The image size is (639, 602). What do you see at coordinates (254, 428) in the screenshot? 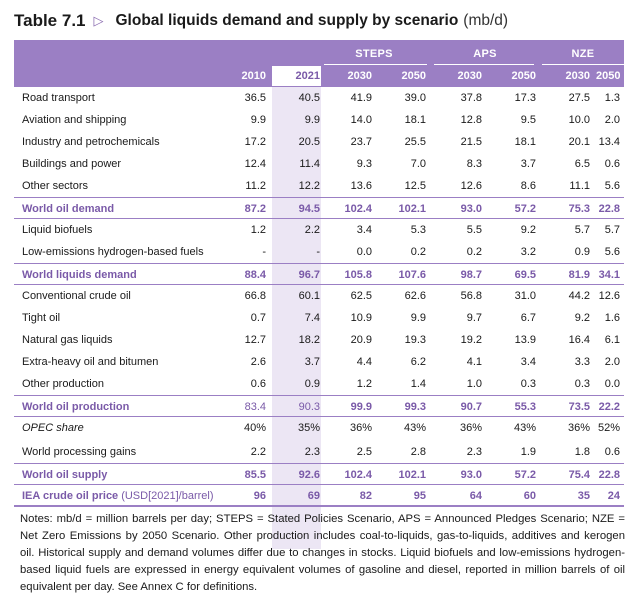
I see `cell-value: 40%` at bounding box center [254, 428].